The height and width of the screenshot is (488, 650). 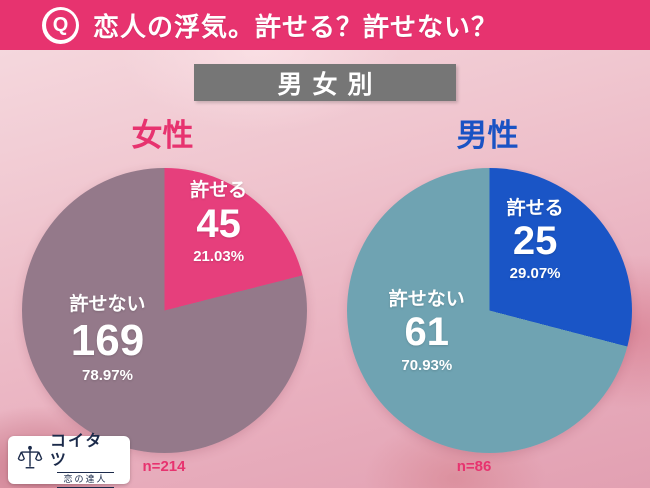 What do you see at coordinates (30, 460) in the screenshot?
I see `scales-icon` at bounding box center [30, 460].